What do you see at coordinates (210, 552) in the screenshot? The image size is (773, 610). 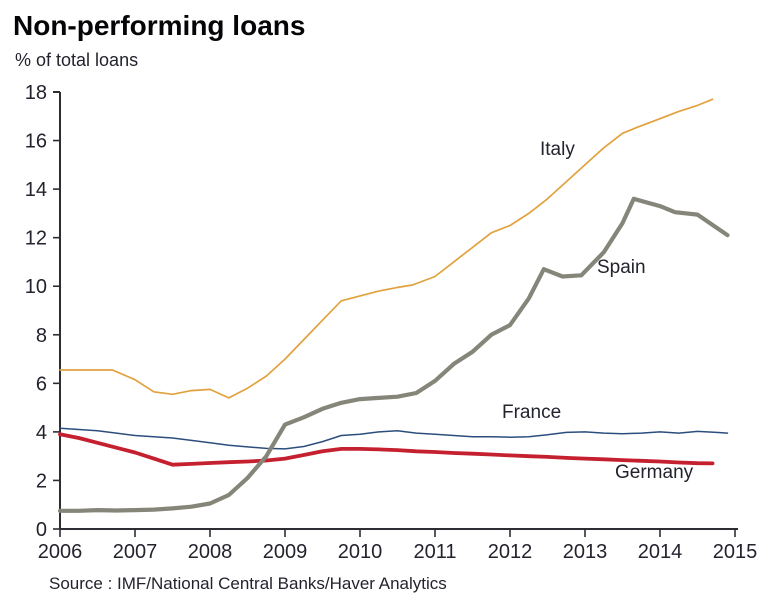 I see `x-tick-label: 2008` at bounding box center [210, 552].